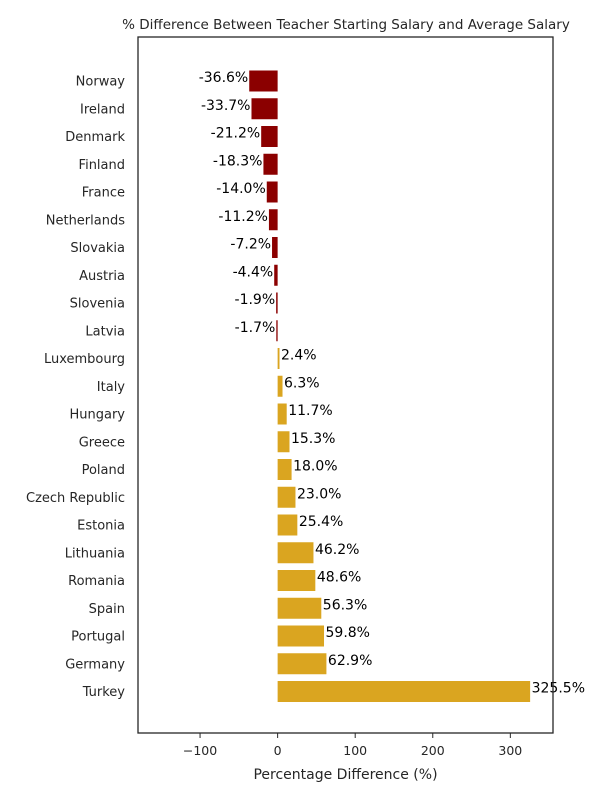  I want to click on category-label: Hungary, so click(97, 415).